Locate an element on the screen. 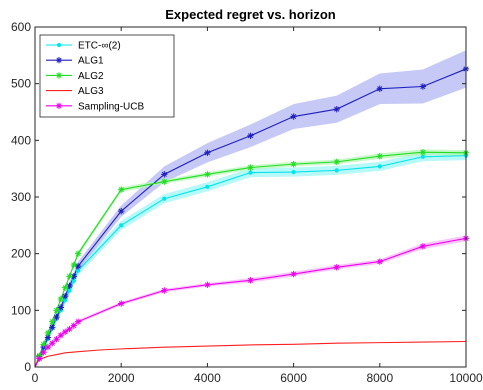 Image resolution: width=483 pixels, height=390 pixels. y-tick-label: 200 is located at coordinates (21, 254).